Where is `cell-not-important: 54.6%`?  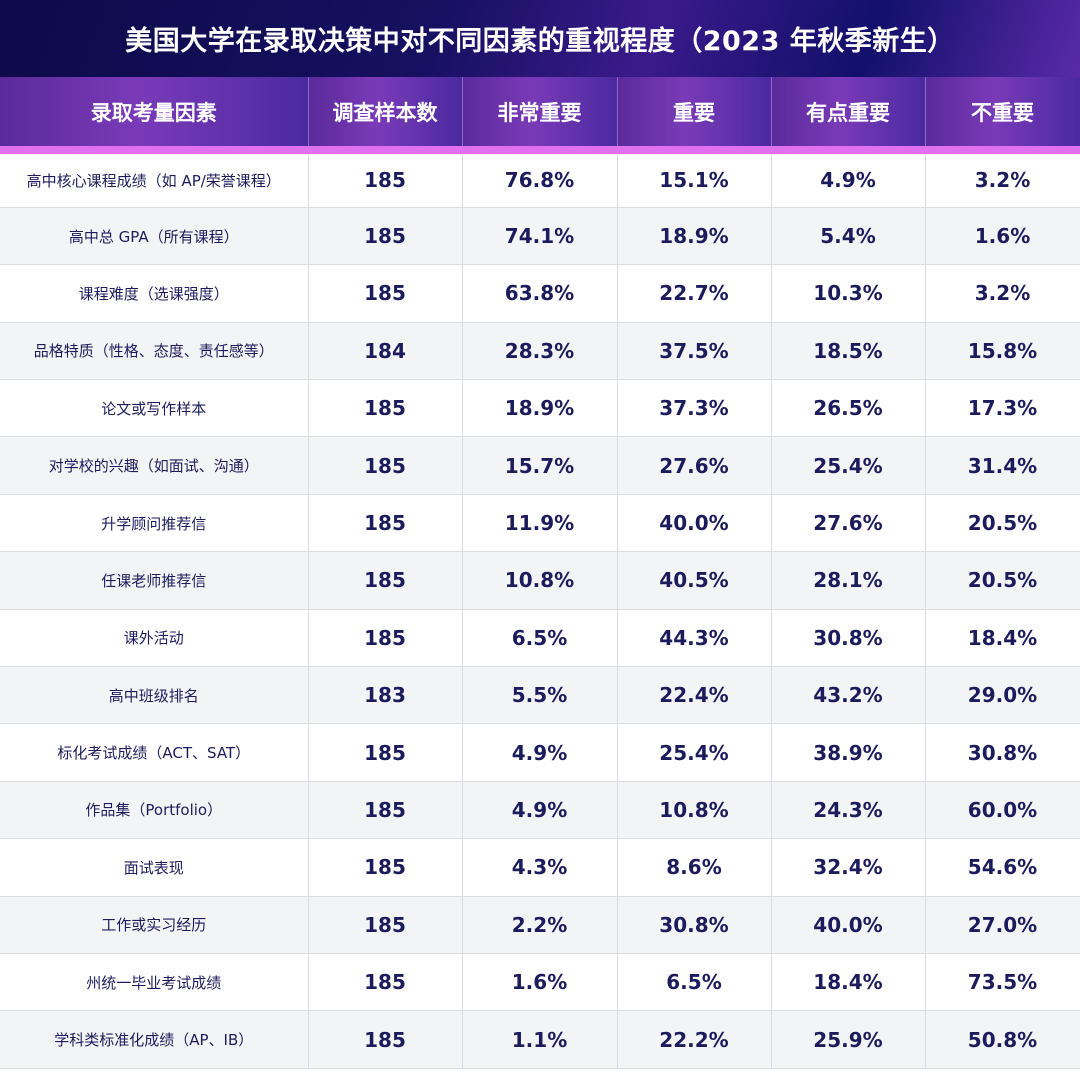 cell-not-important: 54.6% is located at coordinates (1002, 867).